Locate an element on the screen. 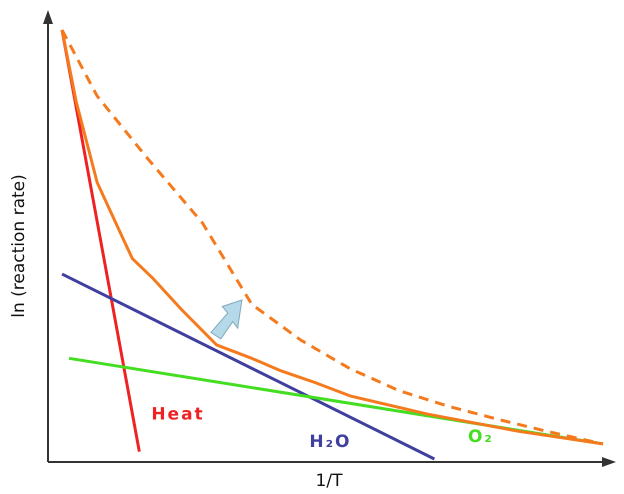 This screenshot has height=494, width=624. series-label: O₂ is located at coordinates (481, 436).